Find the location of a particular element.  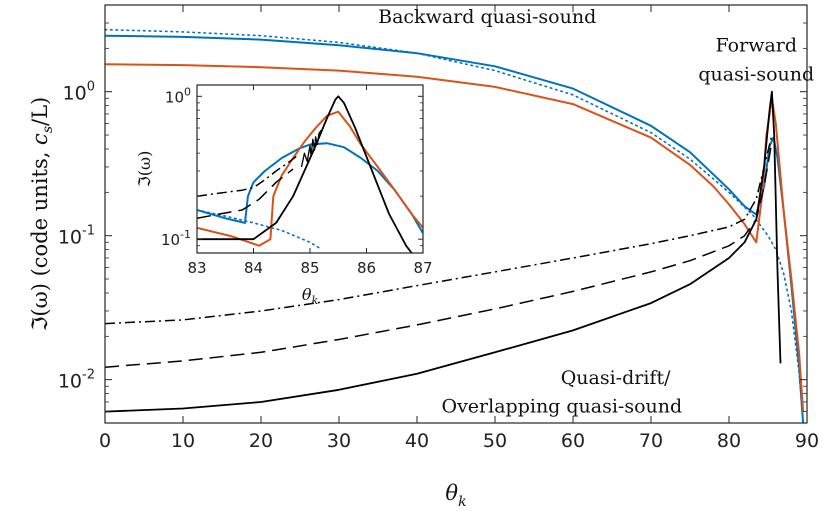

main-x-tick-label: 80 is located at coordinates (729, 441).